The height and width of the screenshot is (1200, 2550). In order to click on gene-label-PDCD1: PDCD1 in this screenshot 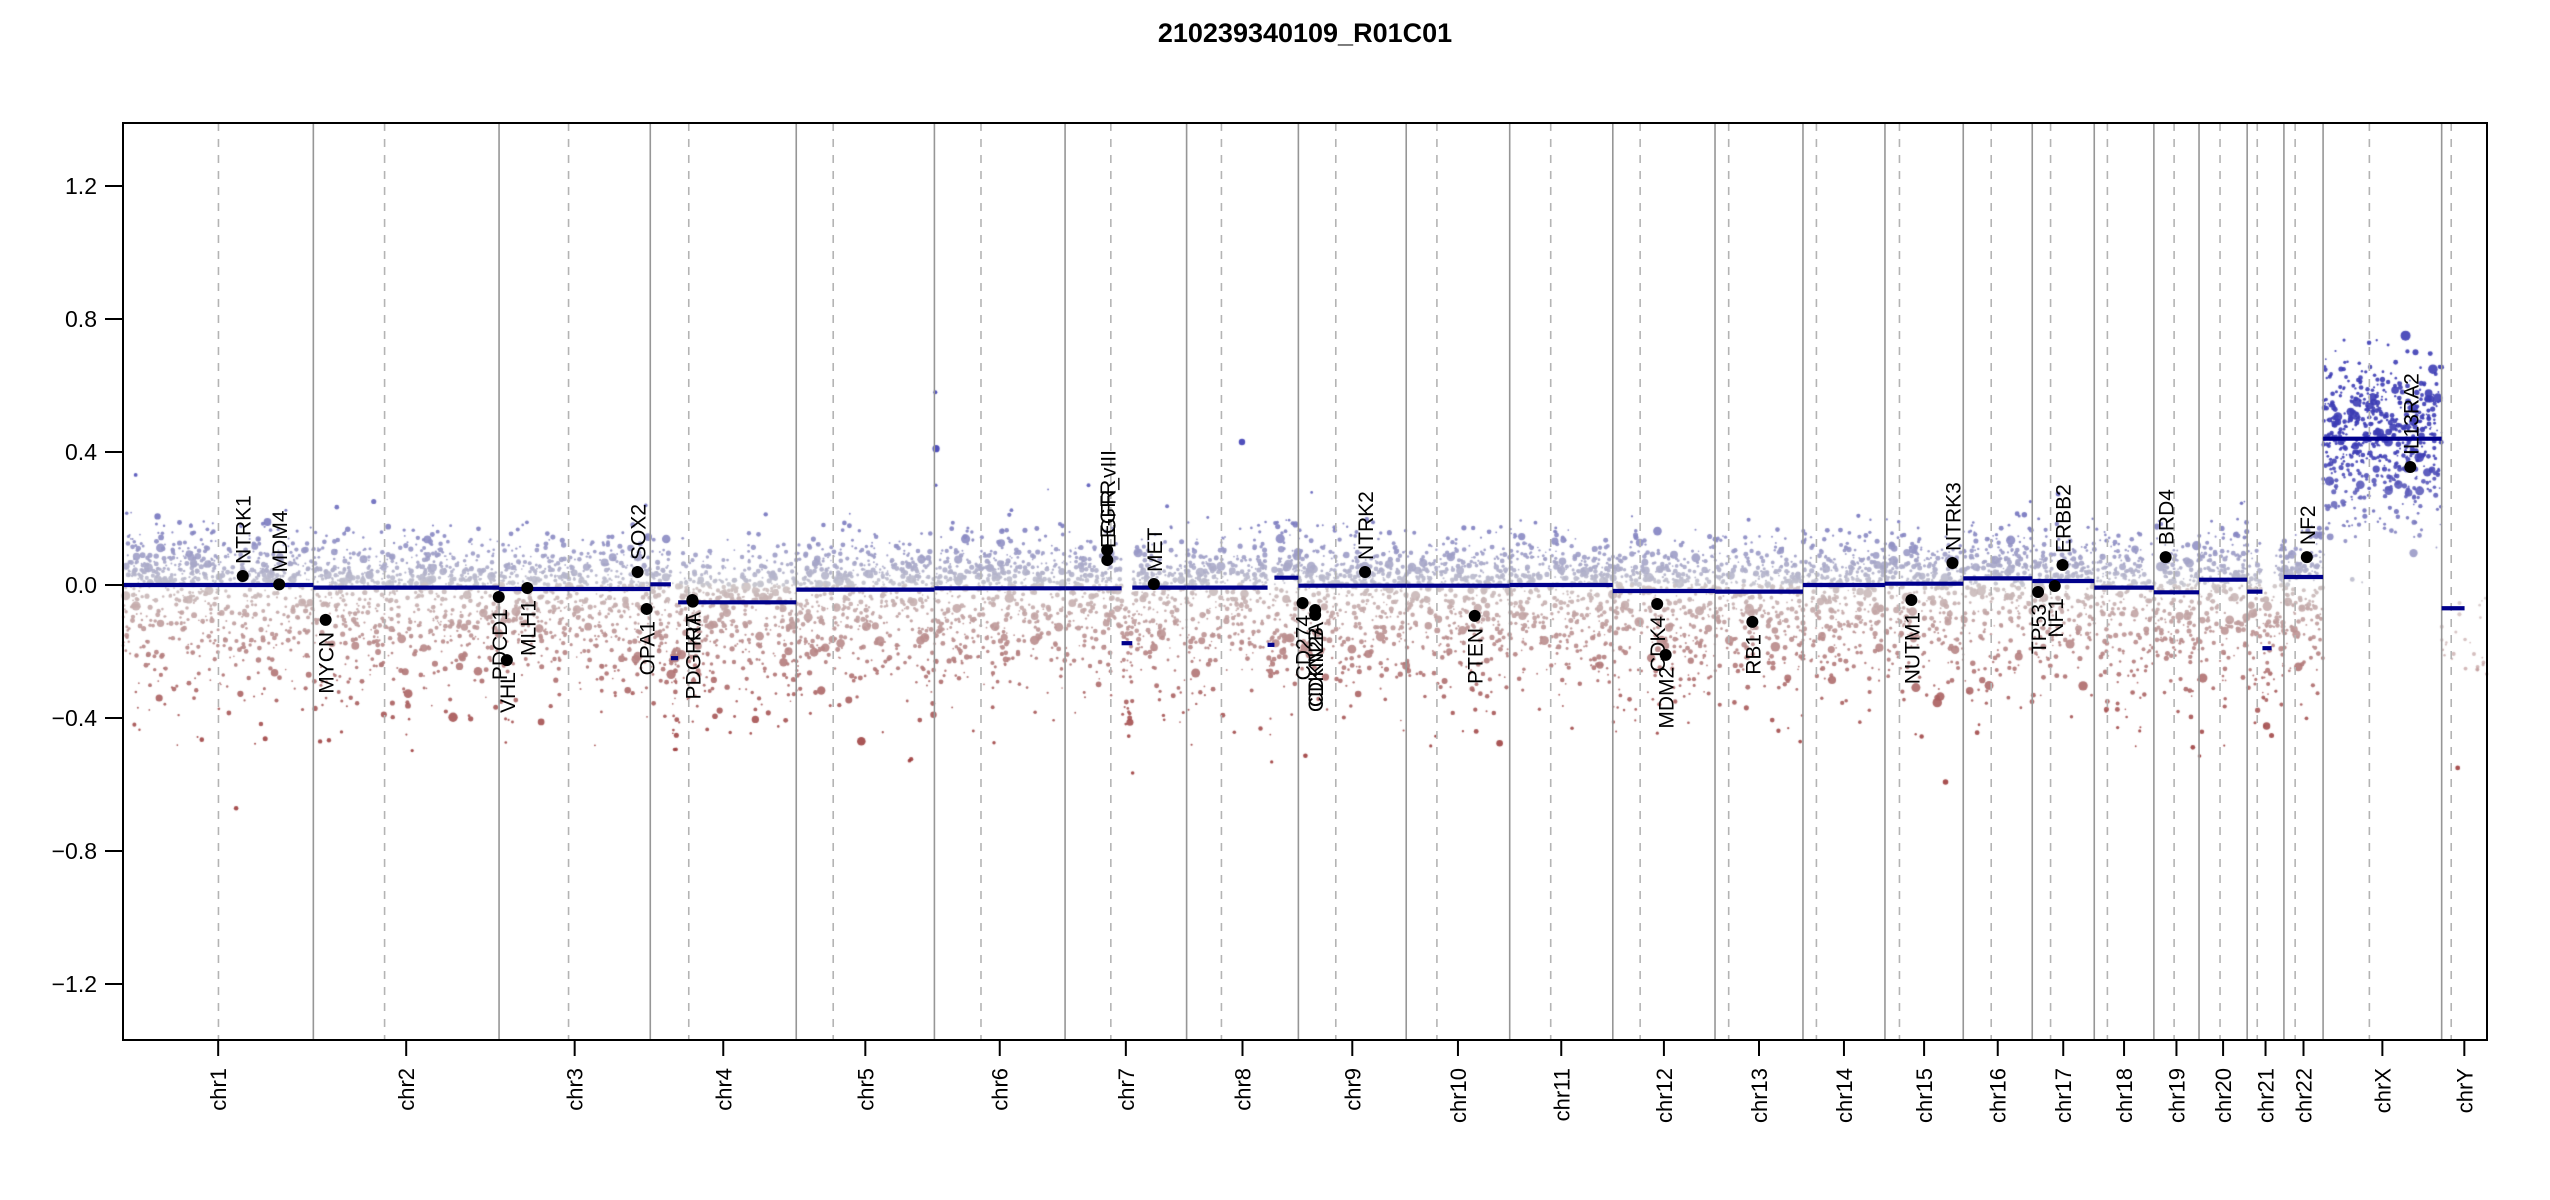, I will do `click(500, 644)`.